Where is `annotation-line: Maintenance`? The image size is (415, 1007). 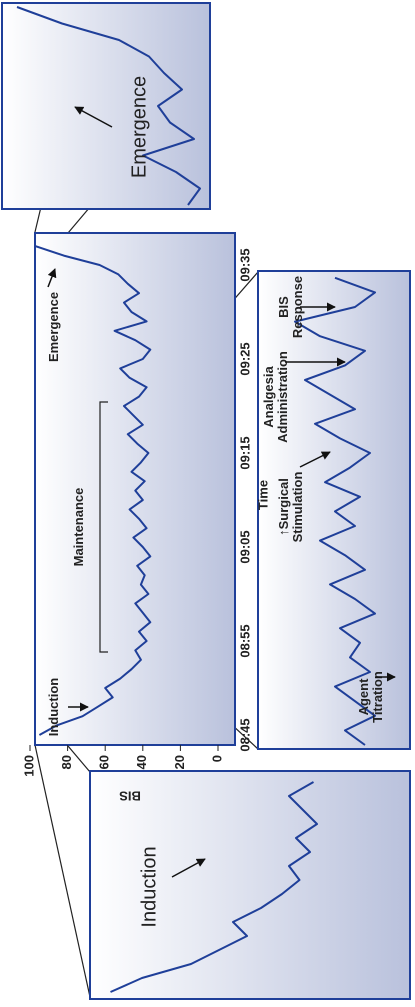 annotation-line: Maintenance is located at coordinates (78, 527).